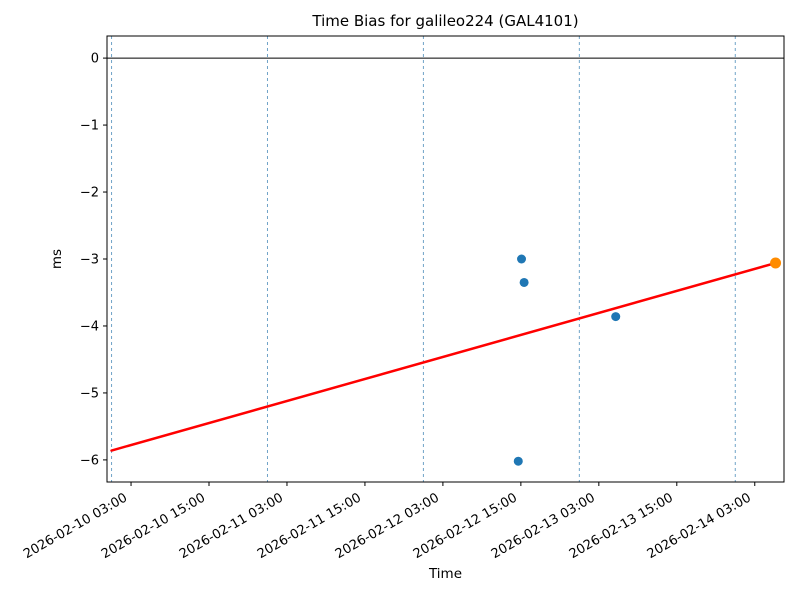 The width and height of the screenshot is (800, 600). I want to click on y-tick-label: −3, so click(89, 260).